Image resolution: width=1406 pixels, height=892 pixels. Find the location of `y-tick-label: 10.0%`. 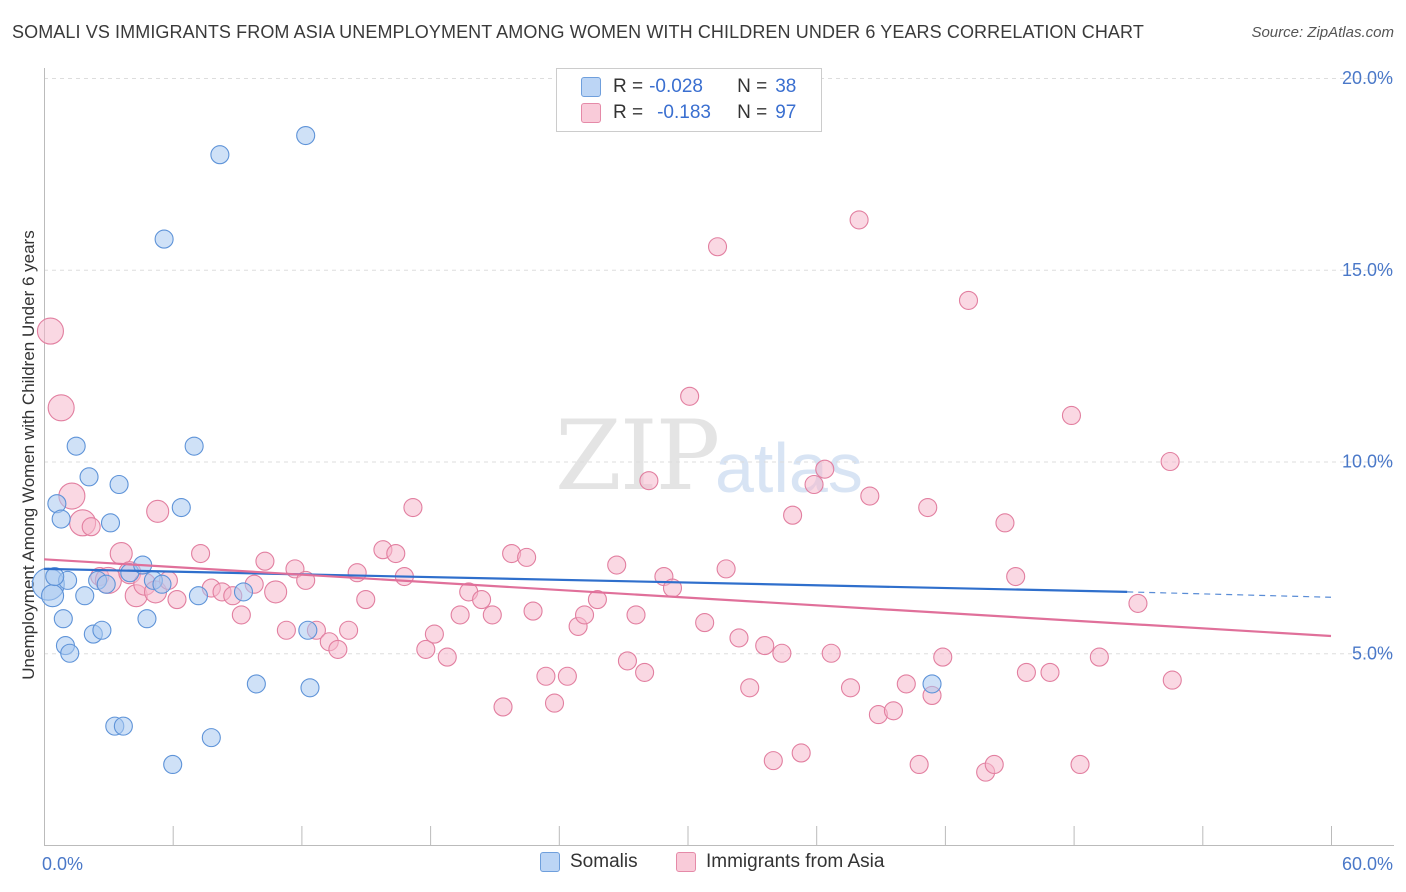

y-tick-label: 10.0% is located at coordinates (1367, 462).